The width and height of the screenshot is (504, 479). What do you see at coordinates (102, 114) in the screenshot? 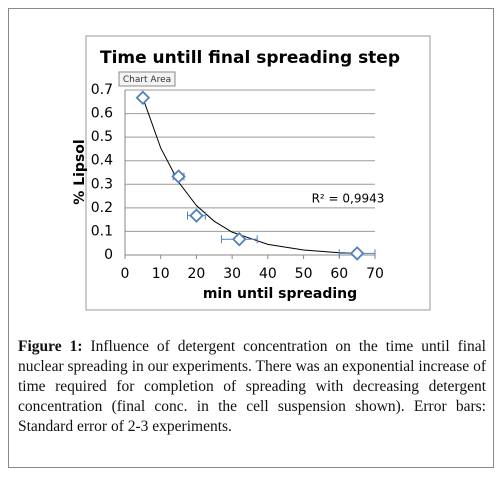
I see `y-tick-label: 0.6` at bounding box center [102, 114].